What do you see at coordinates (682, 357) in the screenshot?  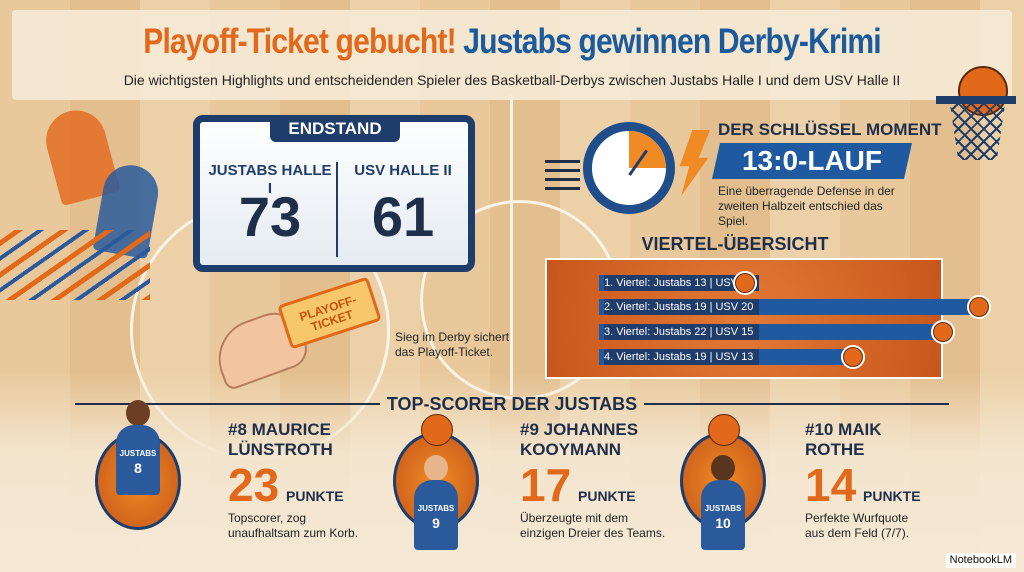 I see `quarter-label: 4. Viertel: Justabs 19 | USV 13` at bounding box center [682, 357].